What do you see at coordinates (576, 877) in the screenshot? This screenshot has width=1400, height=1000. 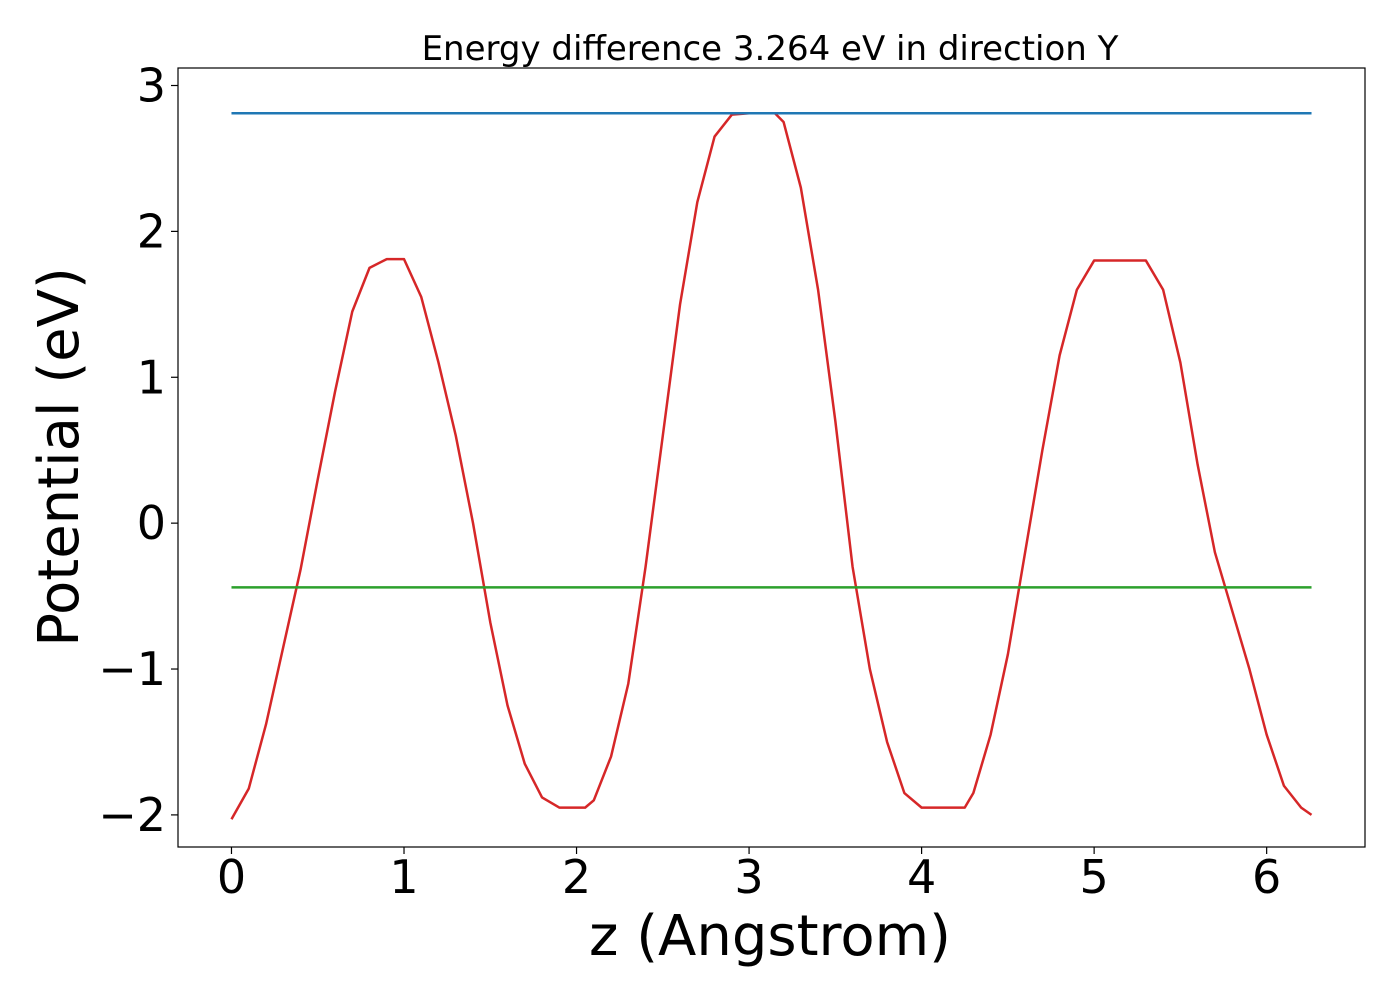 I see `x-tick-label: 2` at bounding box center [576, 877].